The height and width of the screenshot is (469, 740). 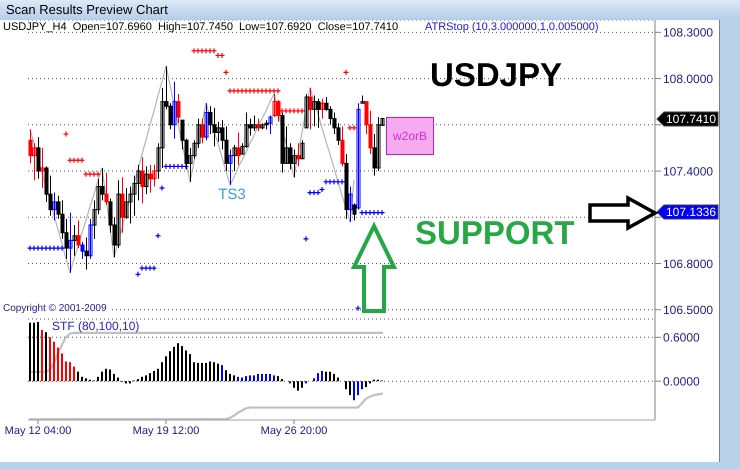 What do you see at coordinates (87, 9) in the screenshot?
I see `text: Scan Results Preview Chart` at bounding box center [87, 9].